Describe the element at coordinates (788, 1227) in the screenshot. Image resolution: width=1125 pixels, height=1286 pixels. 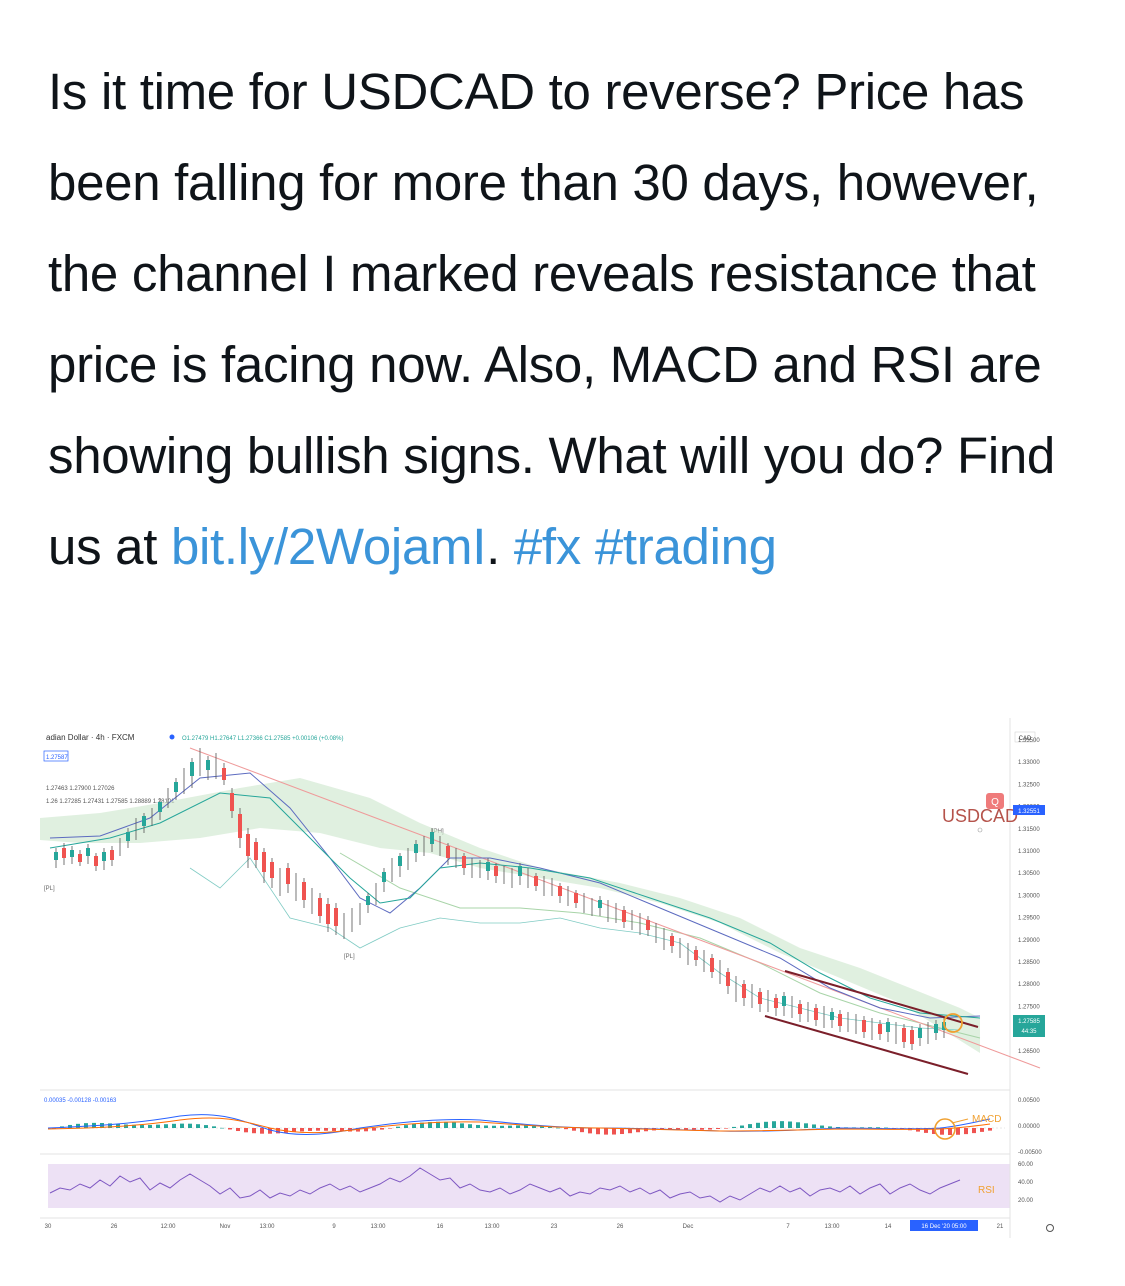
I see `time-axis-label: 7` at that location.